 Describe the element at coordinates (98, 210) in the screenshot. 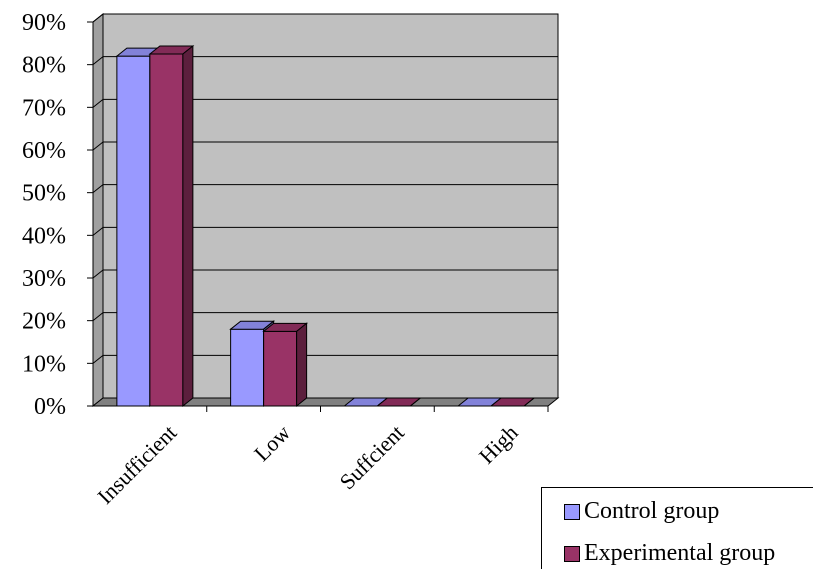

I see `plot-side-wall` at that location.